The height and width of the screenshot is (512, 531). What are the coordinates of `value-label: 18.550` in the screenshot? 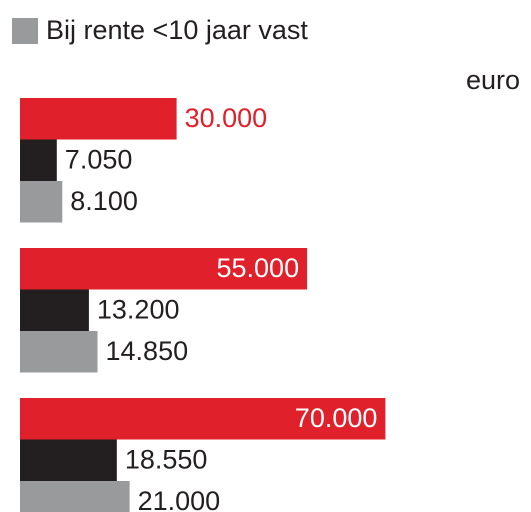 It's located at (166, 459).